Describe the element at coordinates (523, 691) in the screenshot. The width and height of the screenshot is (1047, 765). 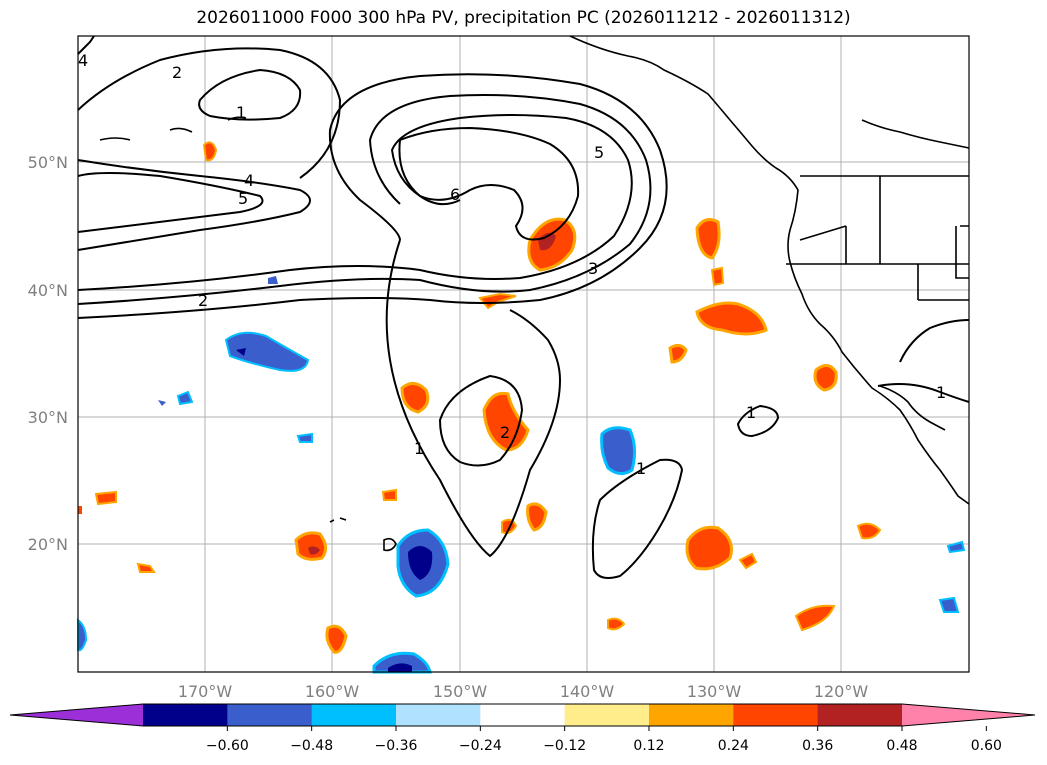
I see `longitude-labels: 170°W 160°W 150°W 140°W 130°W 120°W` at that location.